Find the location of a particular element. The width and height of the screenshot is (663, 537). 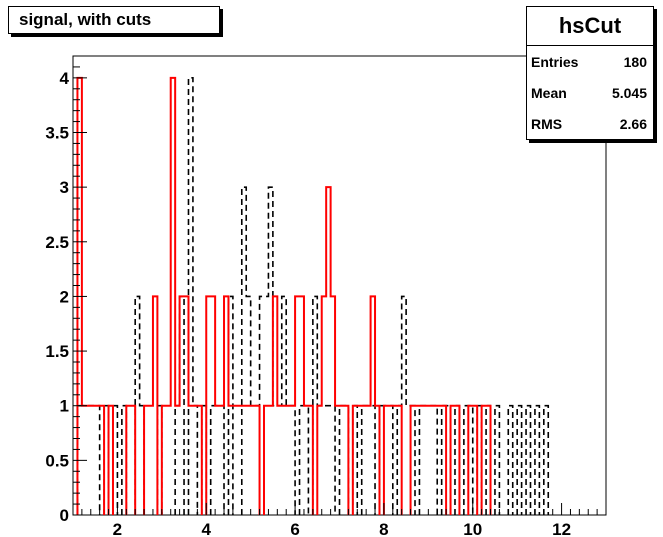

y-tick-label: 1 is located at coordinates (64, 406).